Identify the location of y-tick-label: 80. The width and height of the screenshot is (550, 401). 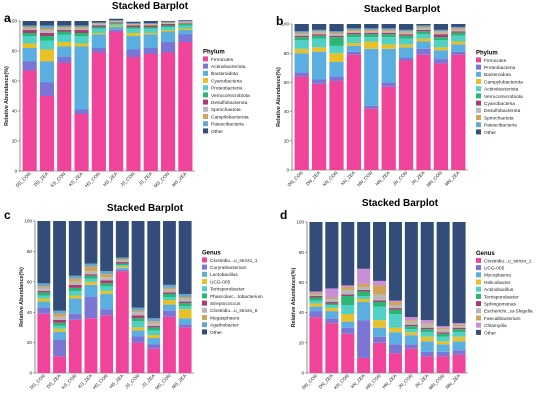
(30, 251).